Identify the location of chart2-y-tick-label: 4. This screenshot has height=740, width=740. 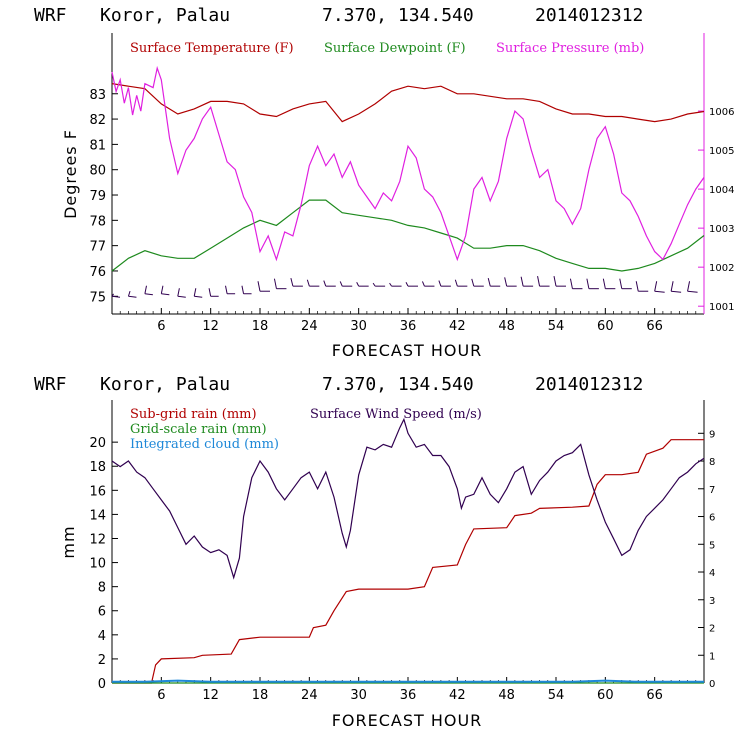
(102, 636).